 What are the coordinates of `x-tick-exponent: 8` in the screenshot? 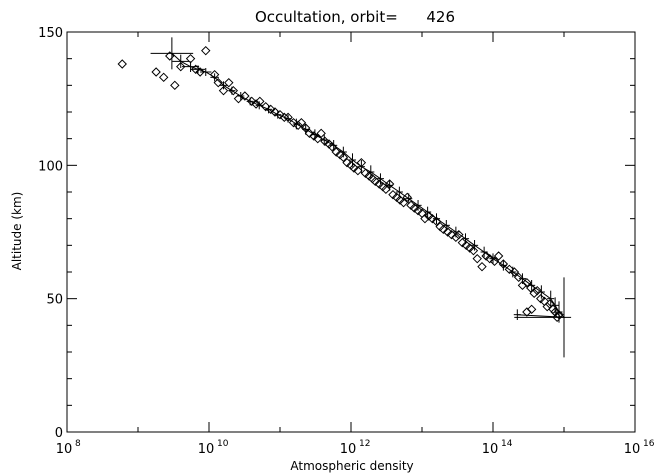 It's located at (78, 444).